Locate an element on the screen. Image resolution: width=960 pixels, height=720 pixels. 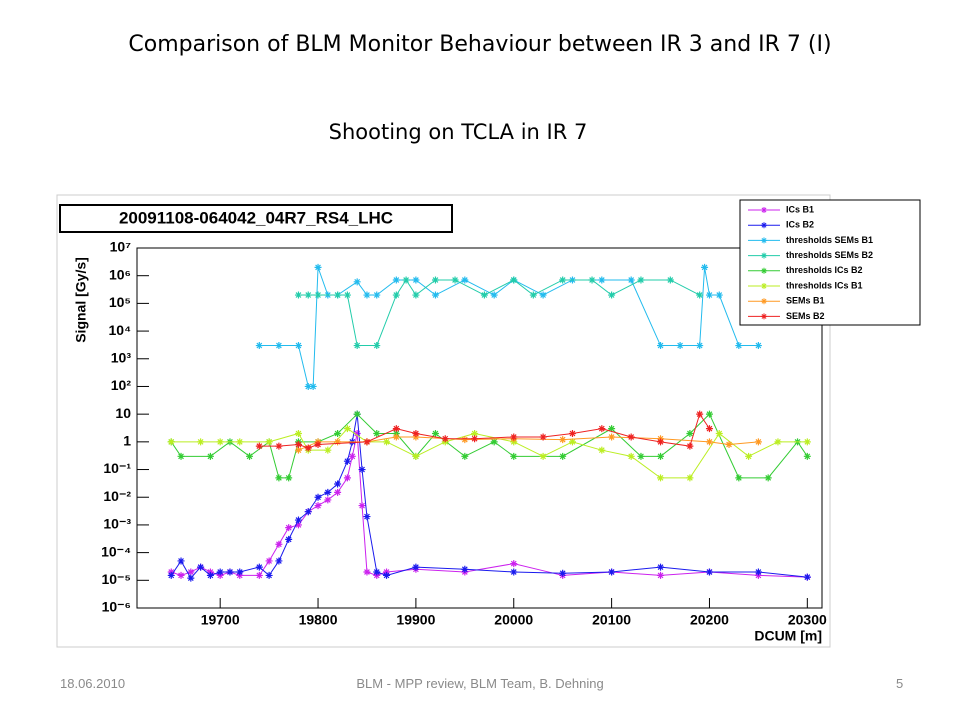
y-tick-label: 1 is located at coordinates (127, 441).